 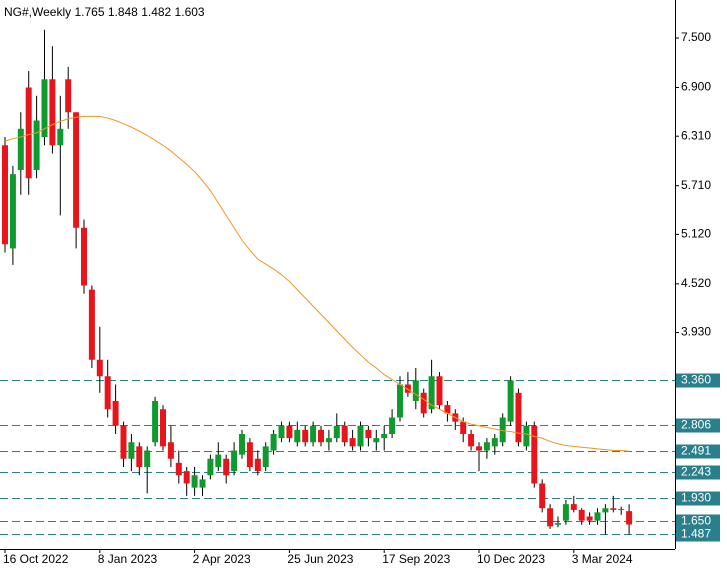 I want to click on level-label: 2.491, so click(x=696, y=451).